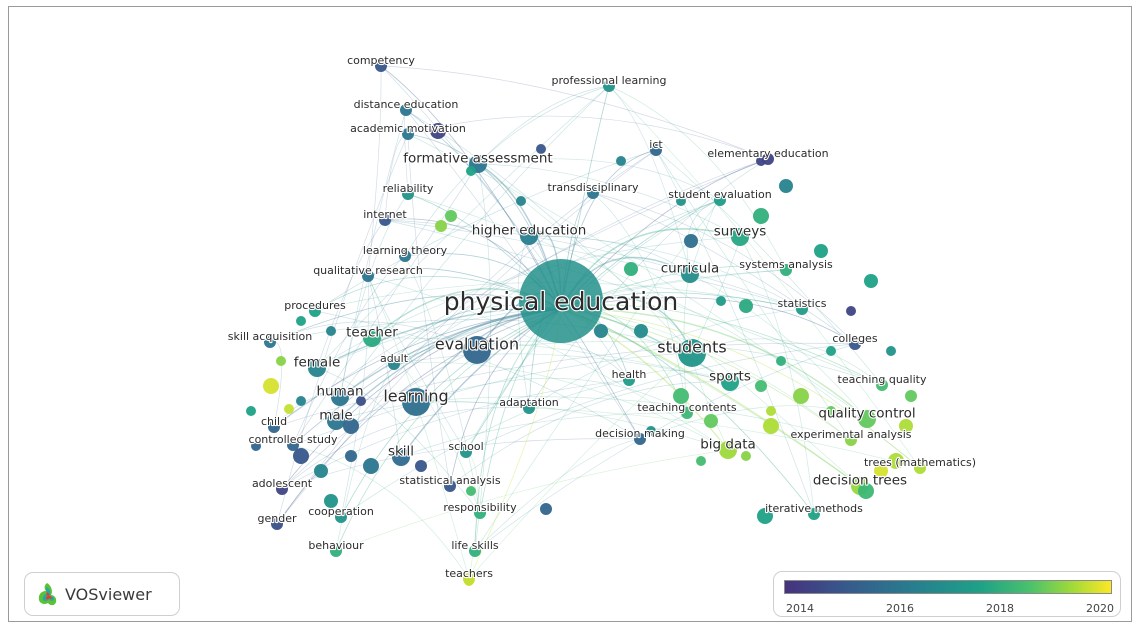  I want to click on keyword-label: child, so click(274, 421).